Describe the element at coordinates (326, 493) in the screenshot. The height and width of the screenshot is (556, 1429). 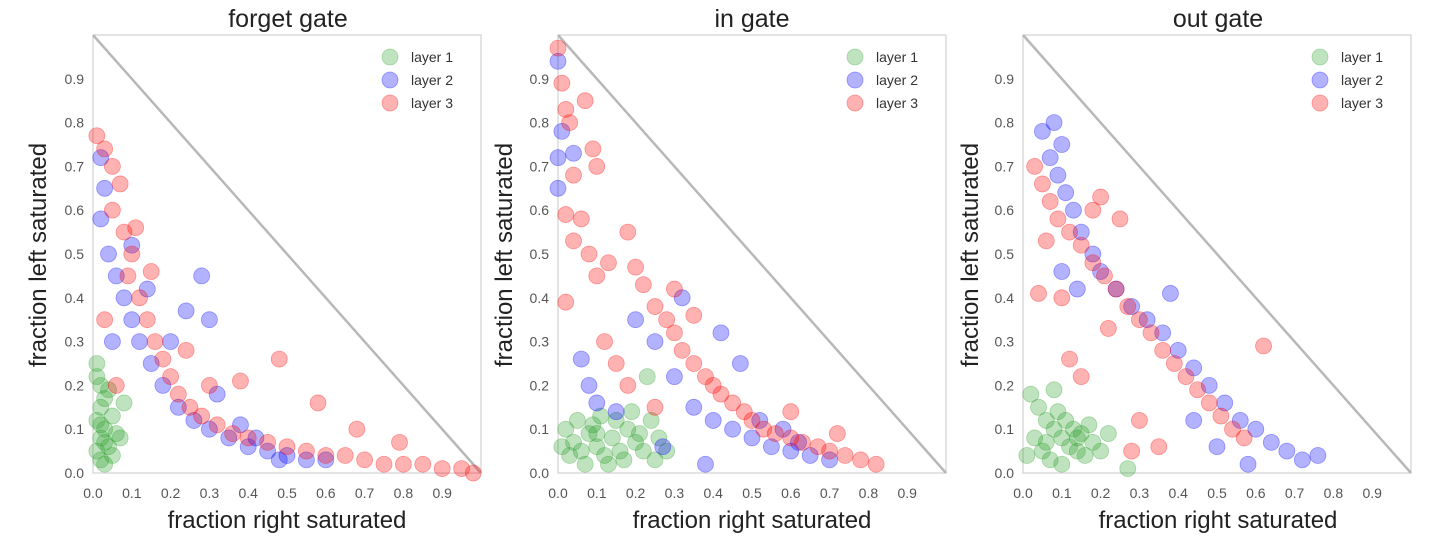
I see `x-tick-label: 0.6` at that location.